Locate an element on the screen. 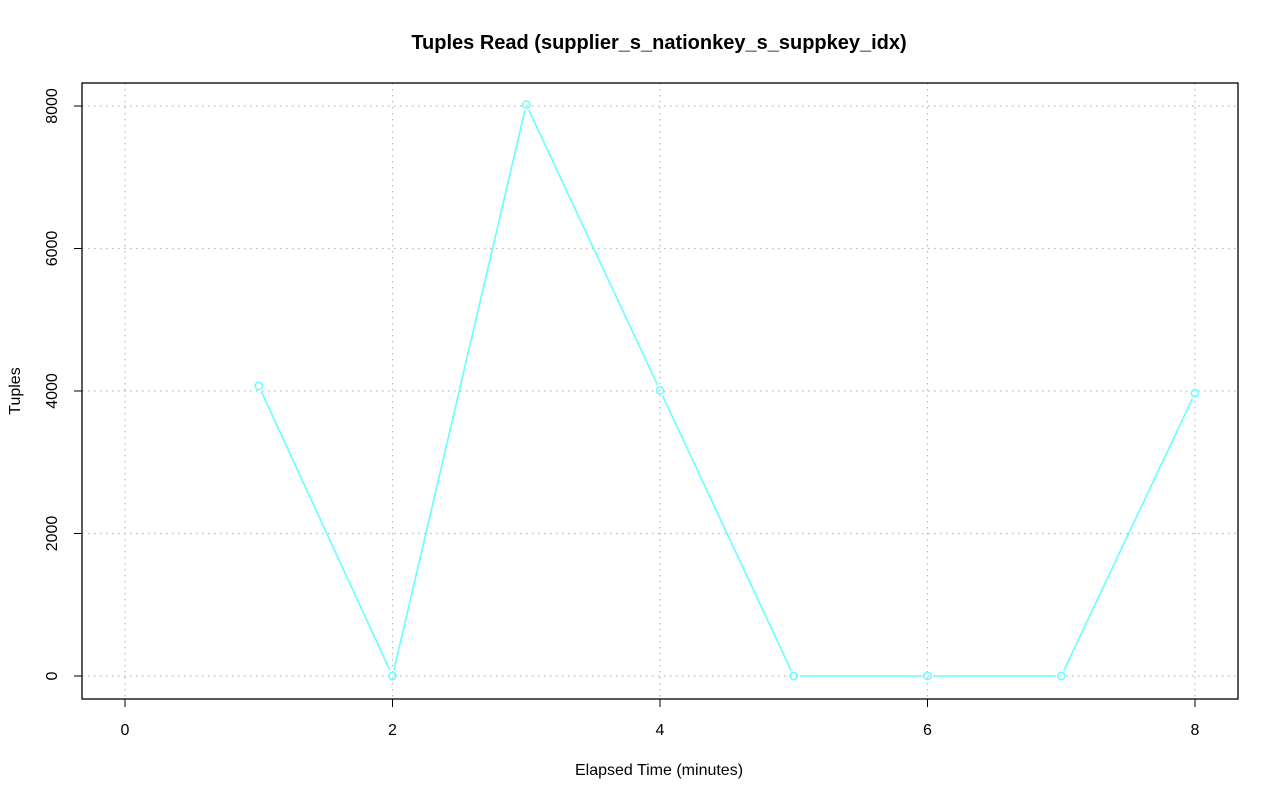 The height and width of the screenshot is (801, 1280). x-tick-label: 6 is located at coordinates (927, 730).